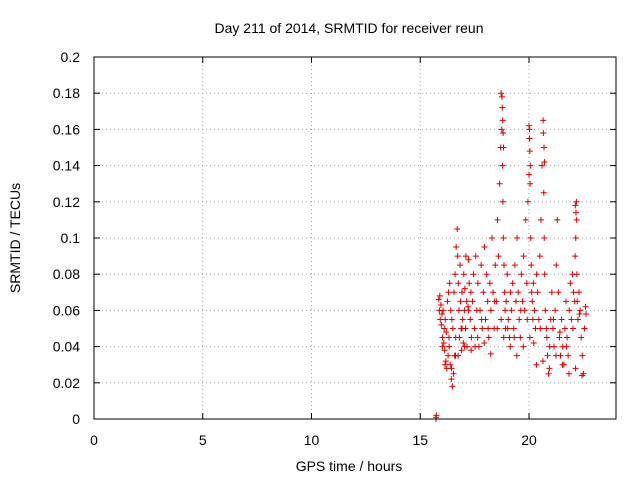 This screenshot has width=640, height=480. What do you see at coordinates (420, 440) in the screenshot?
I see `x-tick-label: 15` at bounding box center [420, 440].